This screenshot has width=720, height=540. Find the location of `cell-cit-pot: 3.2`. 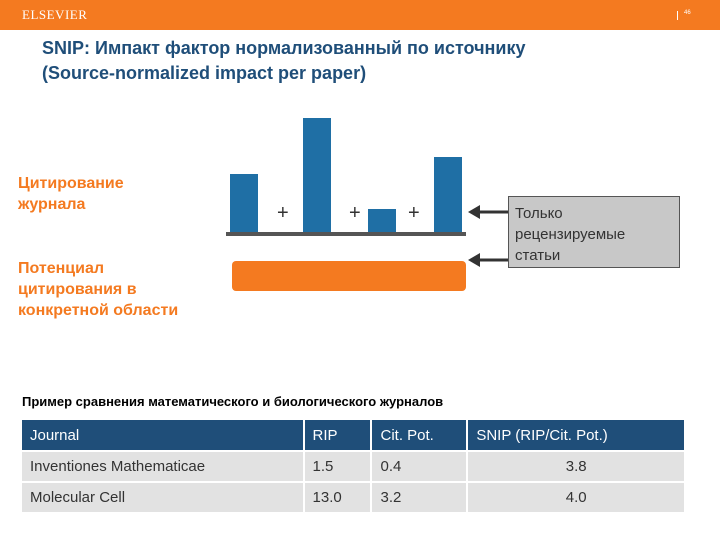

cell-cit-pot: 3.2 is located at coordinates (420, 496).